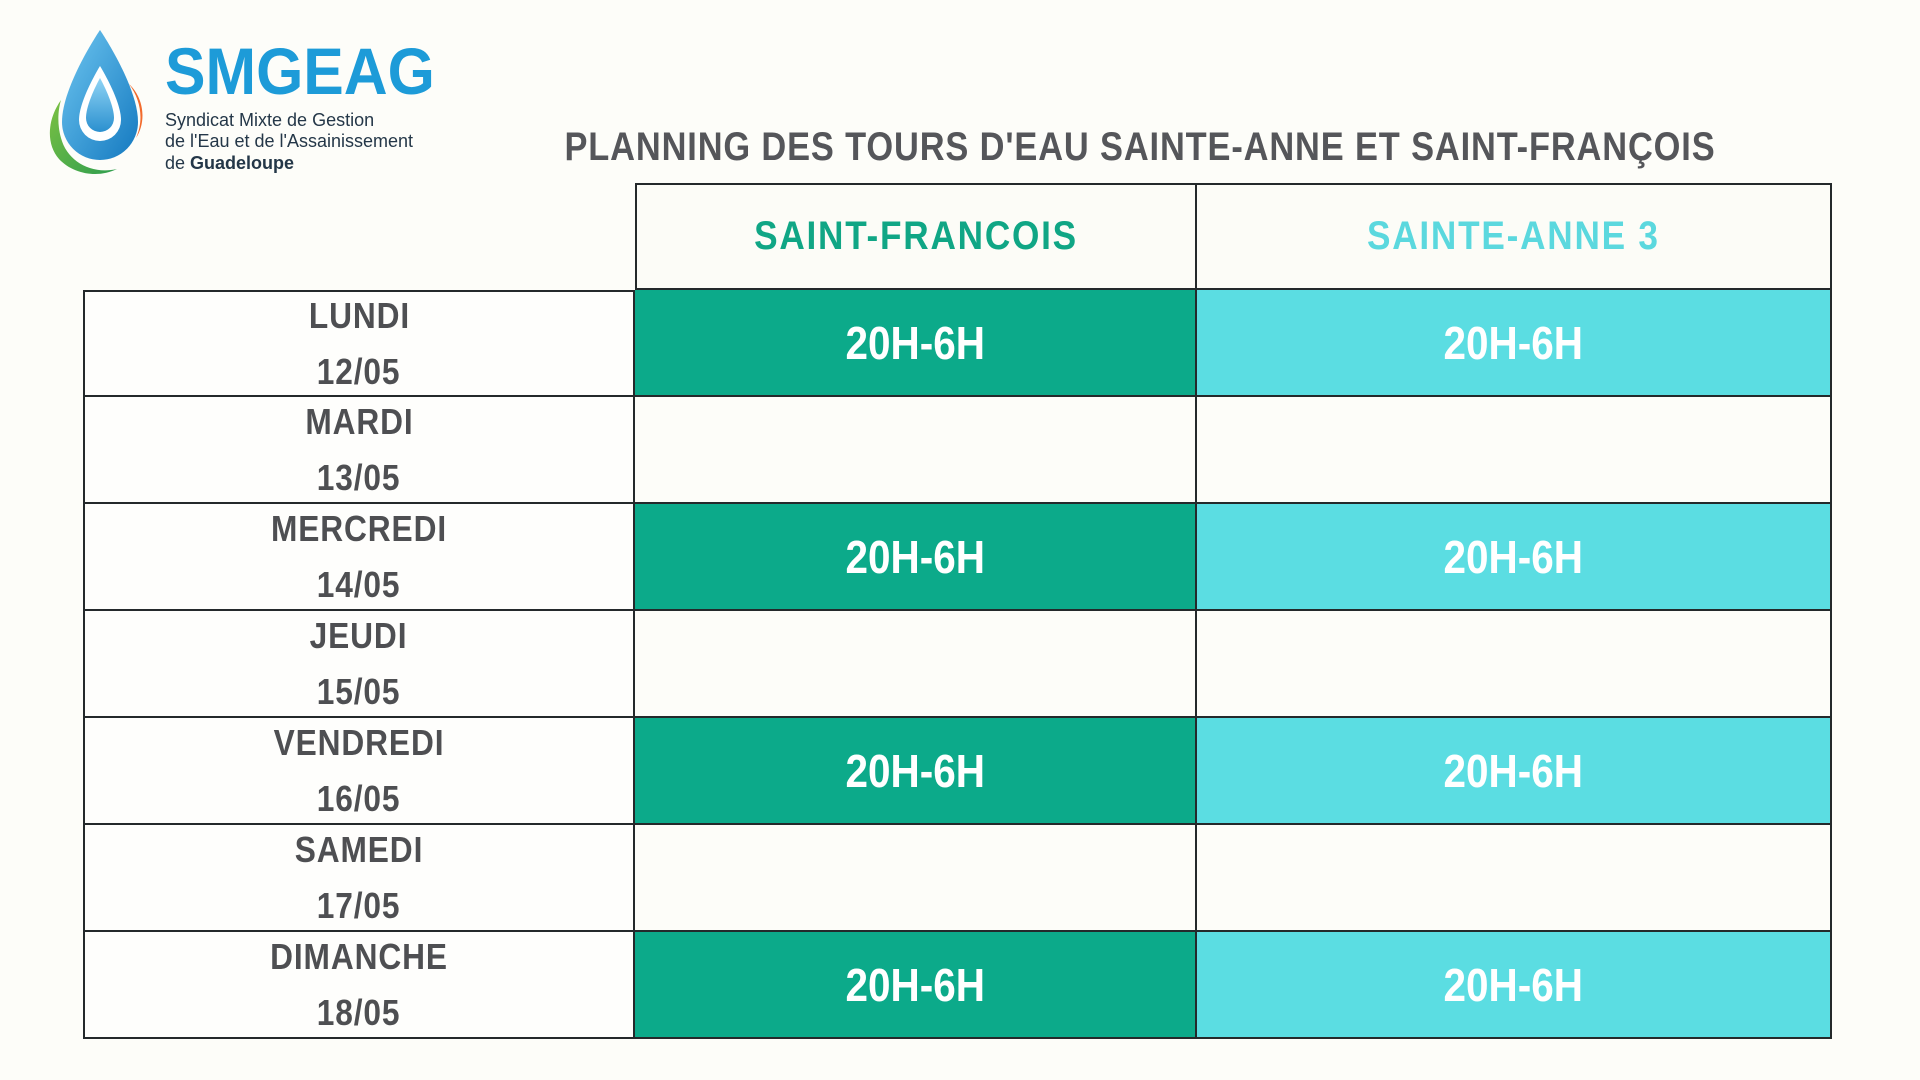  Describe the element at coordinates (359, 798) in the screenshot. I see `day-date: 16/05` at that location.